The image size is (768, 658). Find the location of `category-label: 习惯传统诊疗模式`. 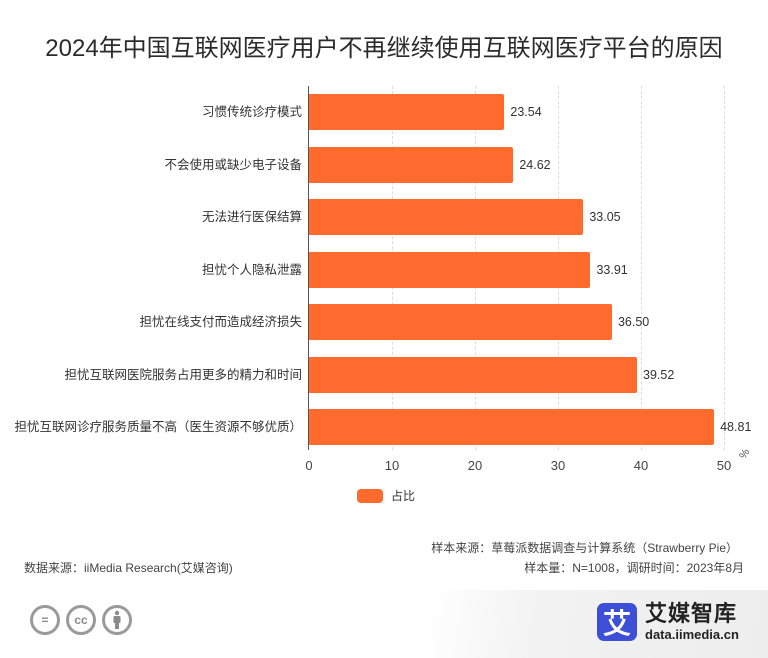

category-label: 习惯传统诊疗模式 is located at coordinates (251, 112).